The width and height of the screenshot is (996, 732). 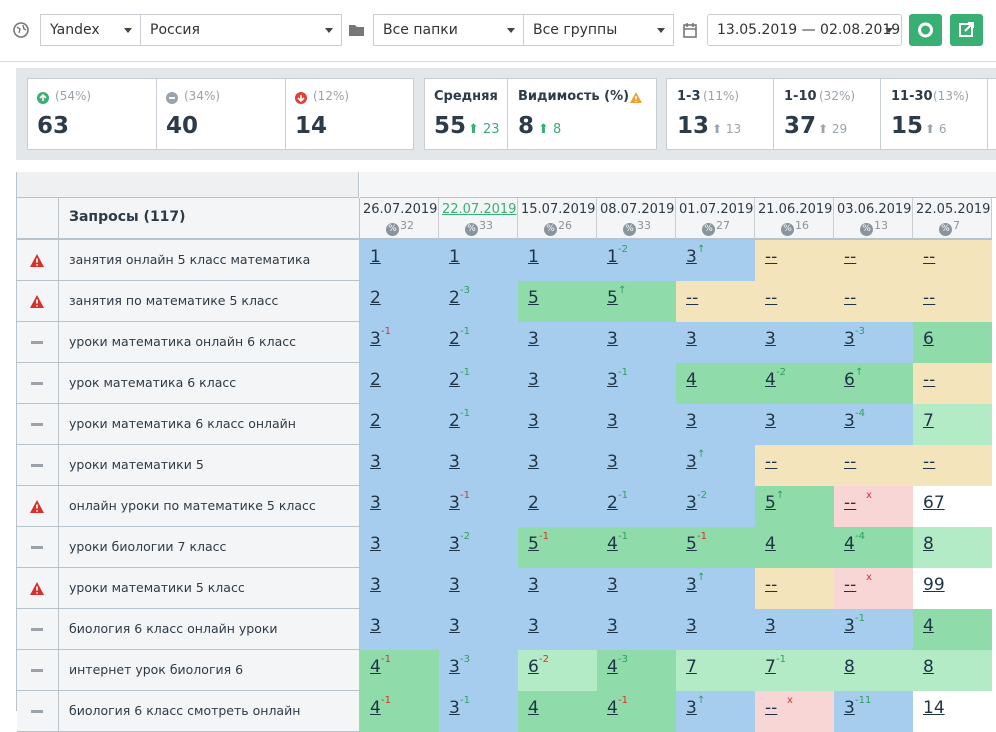 What do you see at coordinates (478, 219) in the screenshot?
I see `date-header: 22.07.2019% 33` at bounding box center [478, 219].